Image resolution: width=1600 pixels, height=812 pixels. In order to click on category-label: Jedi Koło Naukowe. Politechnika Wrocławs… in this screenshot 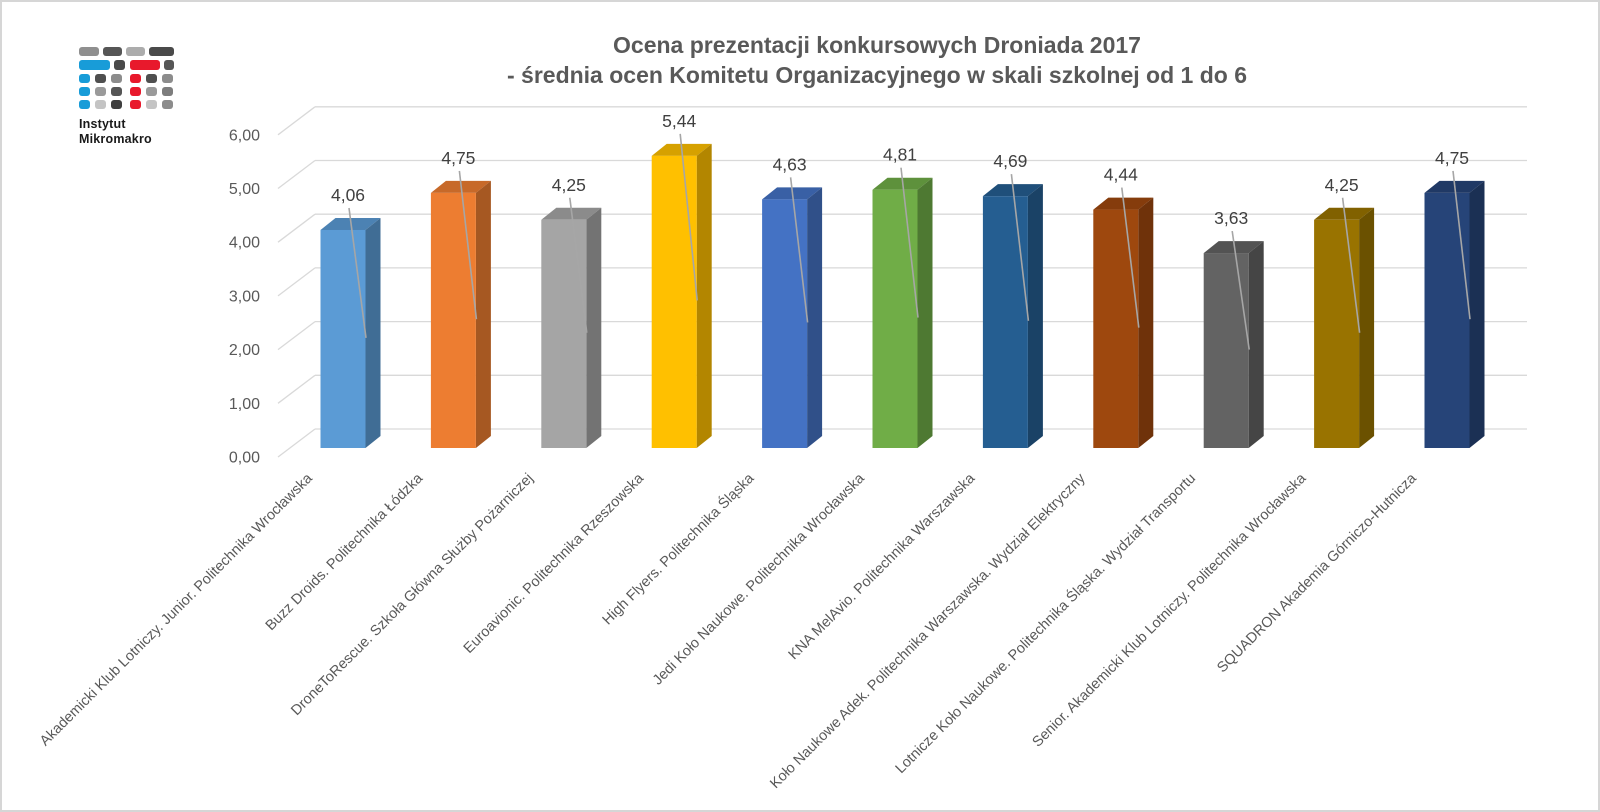, I will do `click(759, 579)`.